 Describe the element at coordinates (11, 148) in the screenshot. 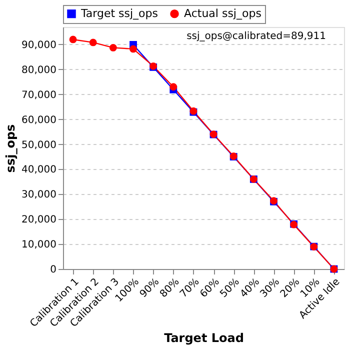

I see `y-axis-title: ssj_ops` at that location.